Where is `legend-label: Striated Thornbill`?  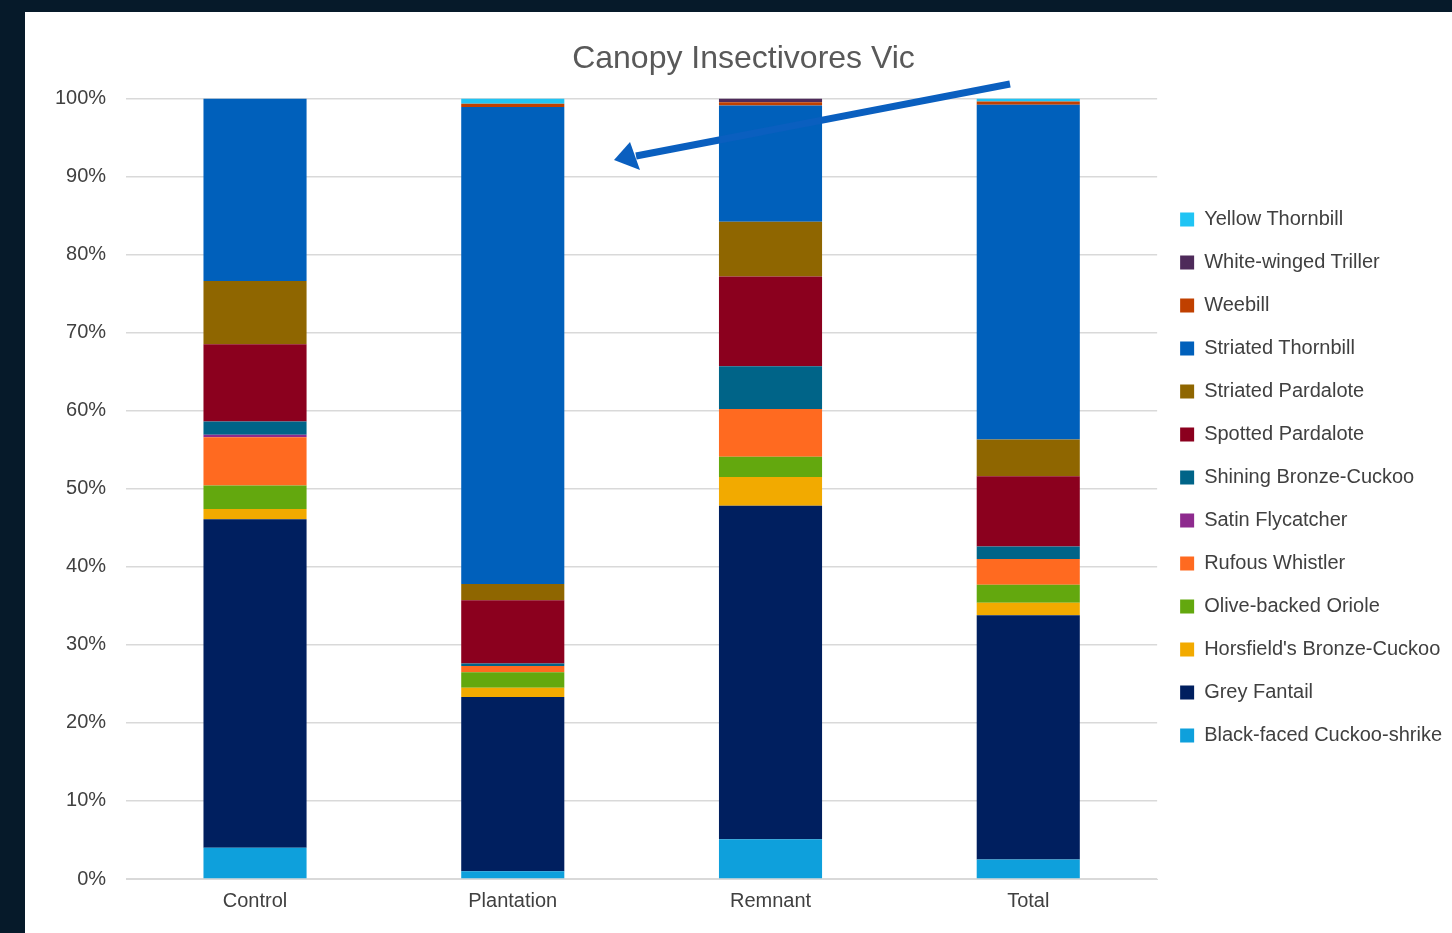
legend-label: Striated Thornbill is located at coordinates (1279, 347).